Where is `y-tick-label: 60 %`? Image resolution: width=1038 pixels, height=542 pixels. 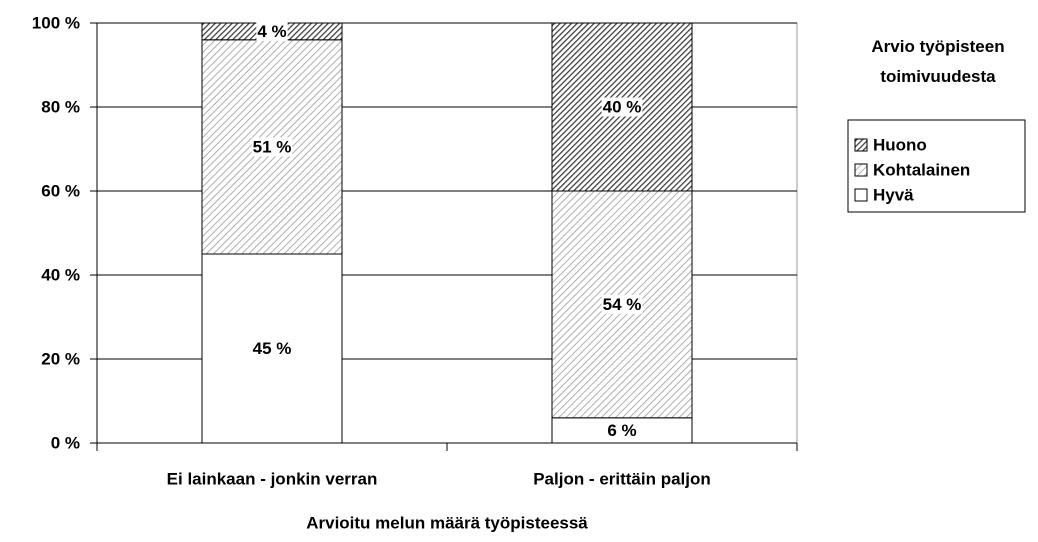
y-tick-label: 60 % is located at coordinates (60, 190).